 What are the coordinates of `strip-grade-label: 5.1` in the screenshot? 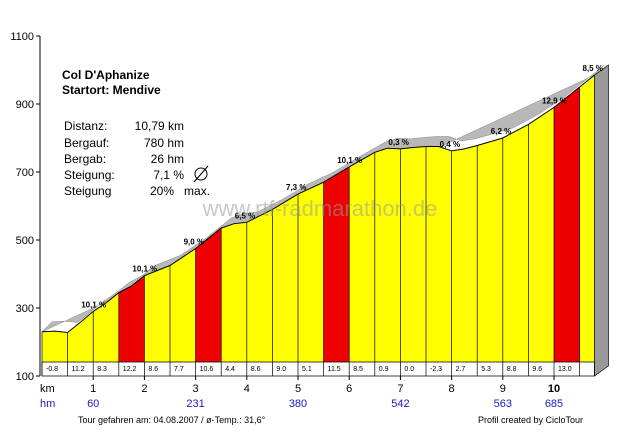 It's located at (307, 369).